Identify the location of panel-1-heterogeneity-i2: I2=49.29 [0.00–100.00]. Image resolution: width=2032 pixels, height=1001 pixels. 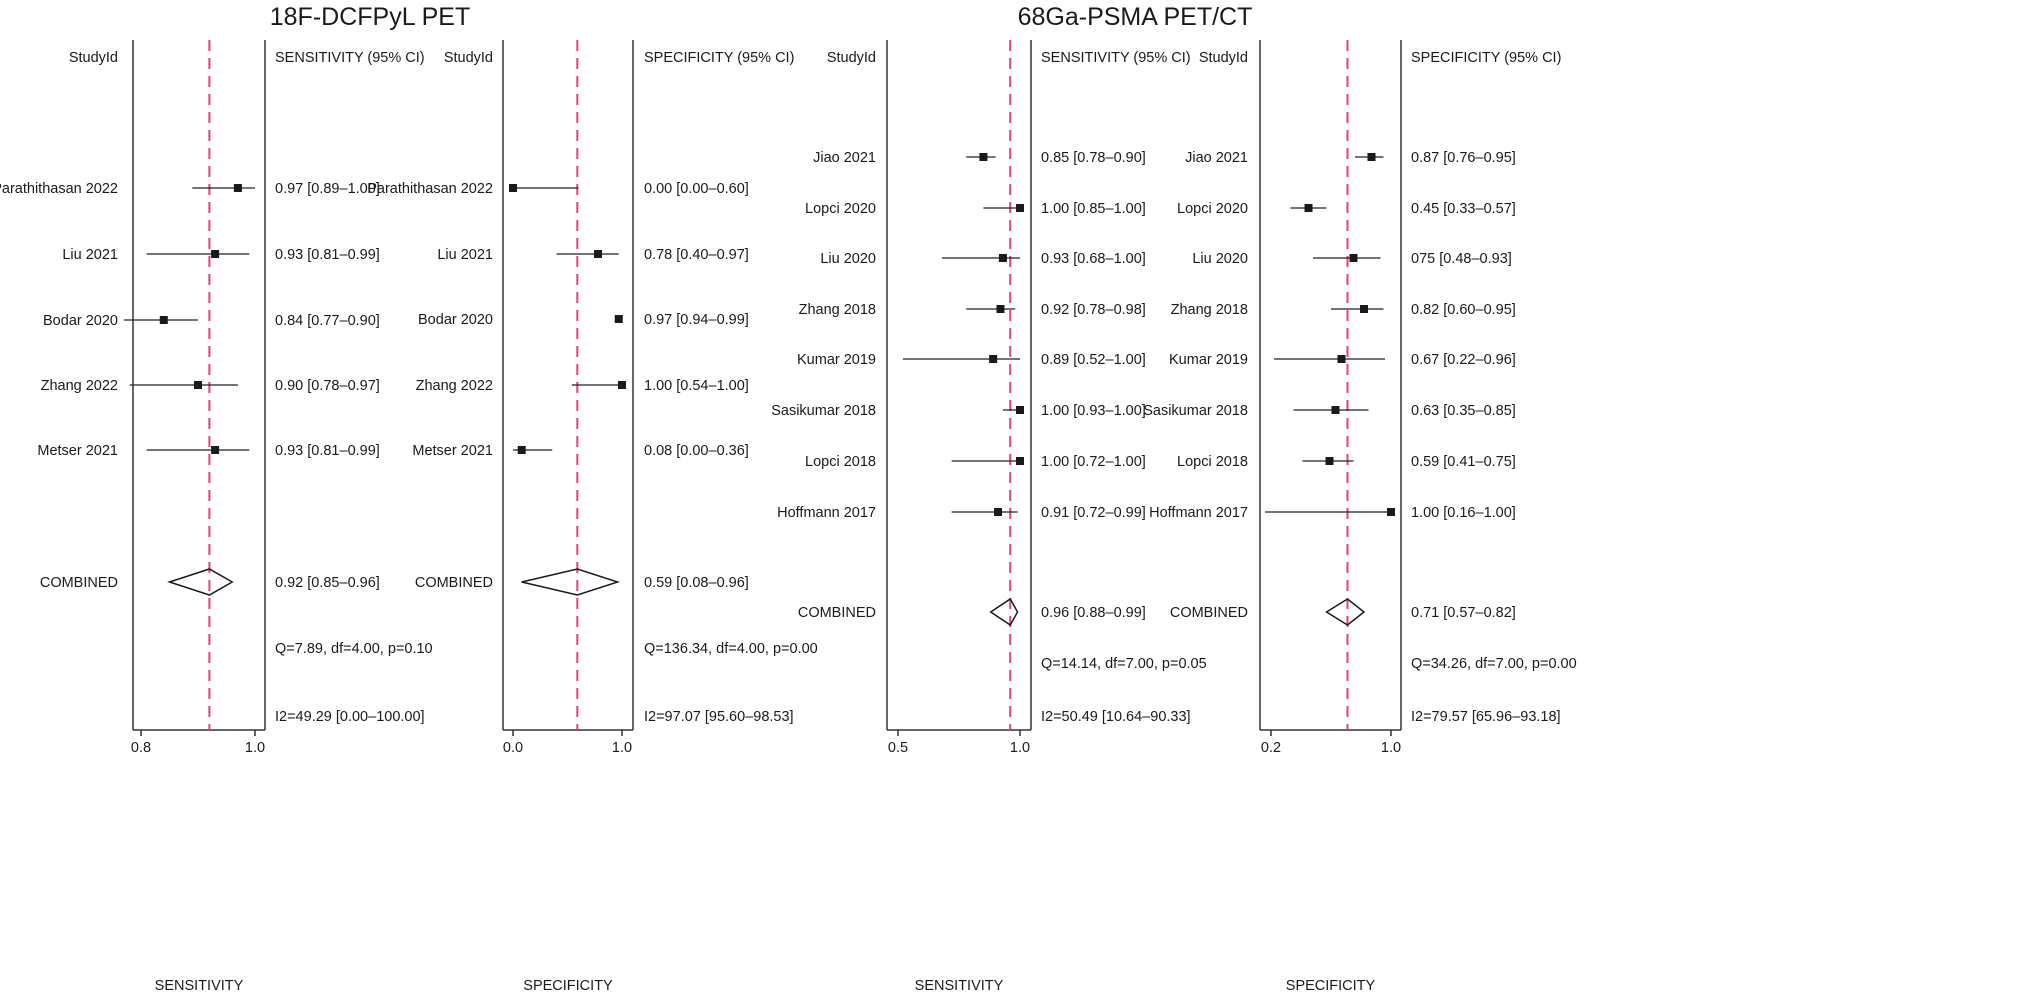
(350, 717).